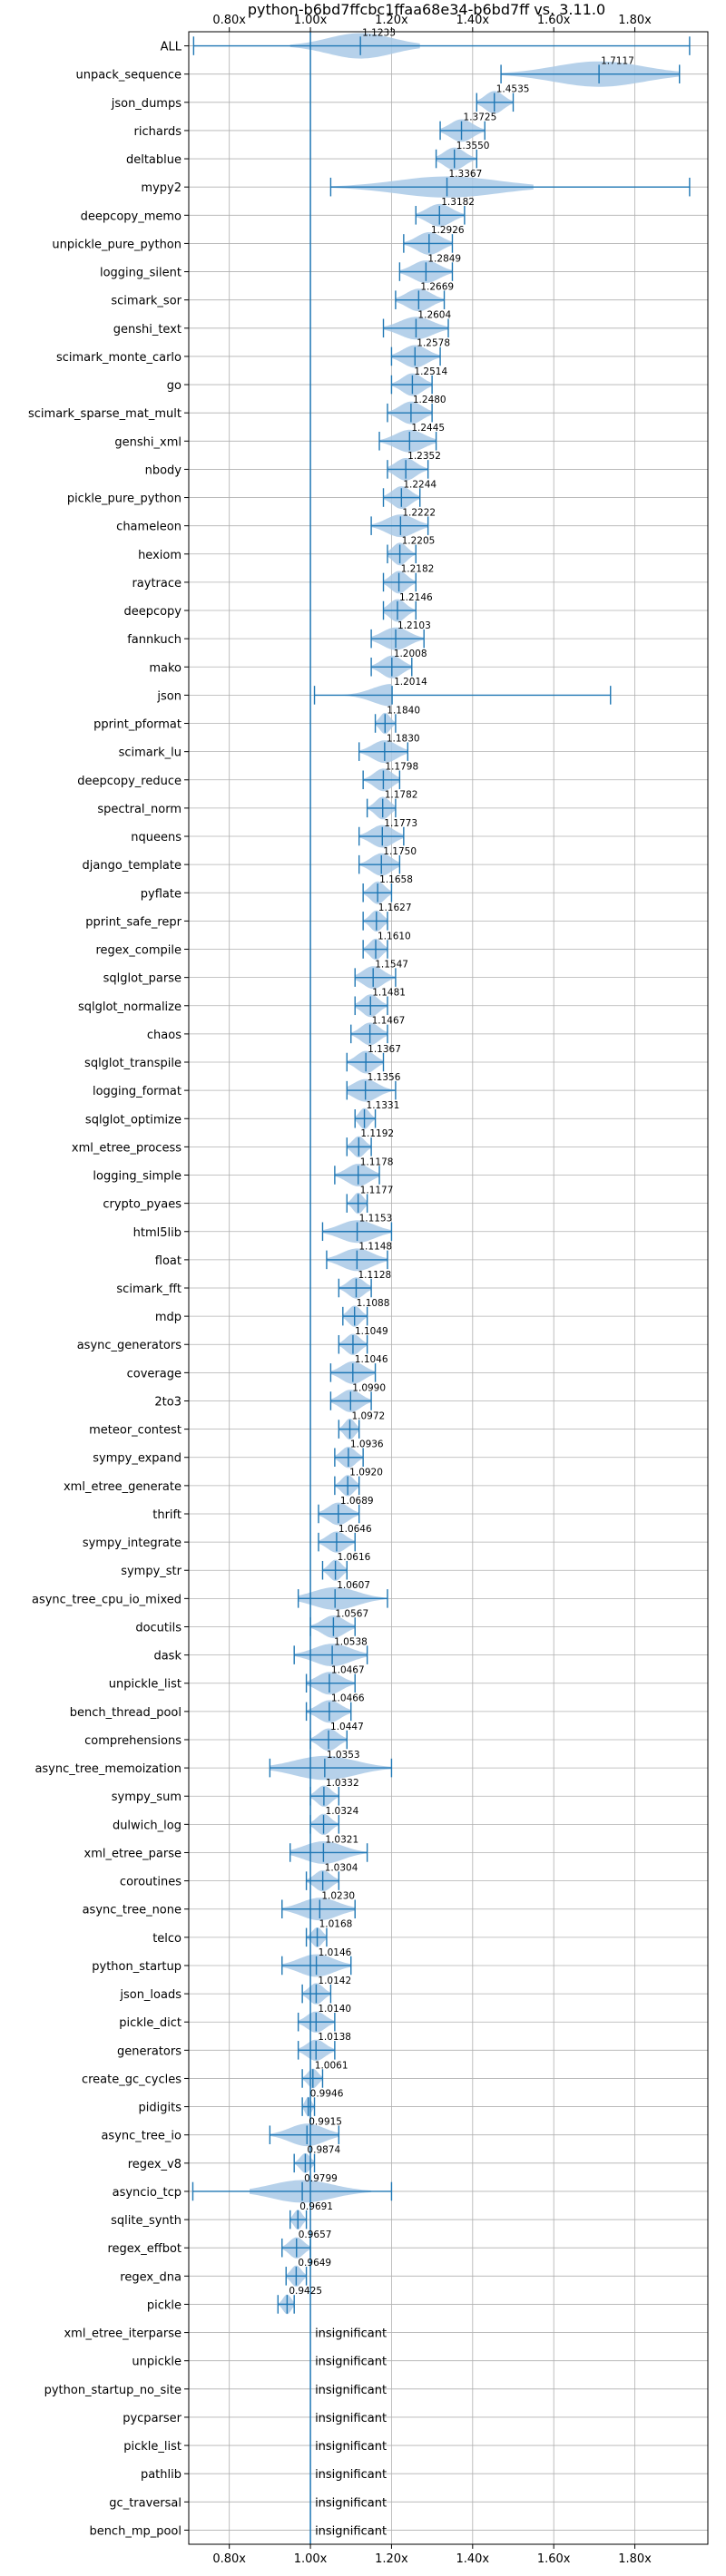 The height and width of the screenshot is (2576, 726). What do you see at coordinates (396, 879) in the screenshot?
I see `data-label: 1.1658` at bounding box center [396, 879].